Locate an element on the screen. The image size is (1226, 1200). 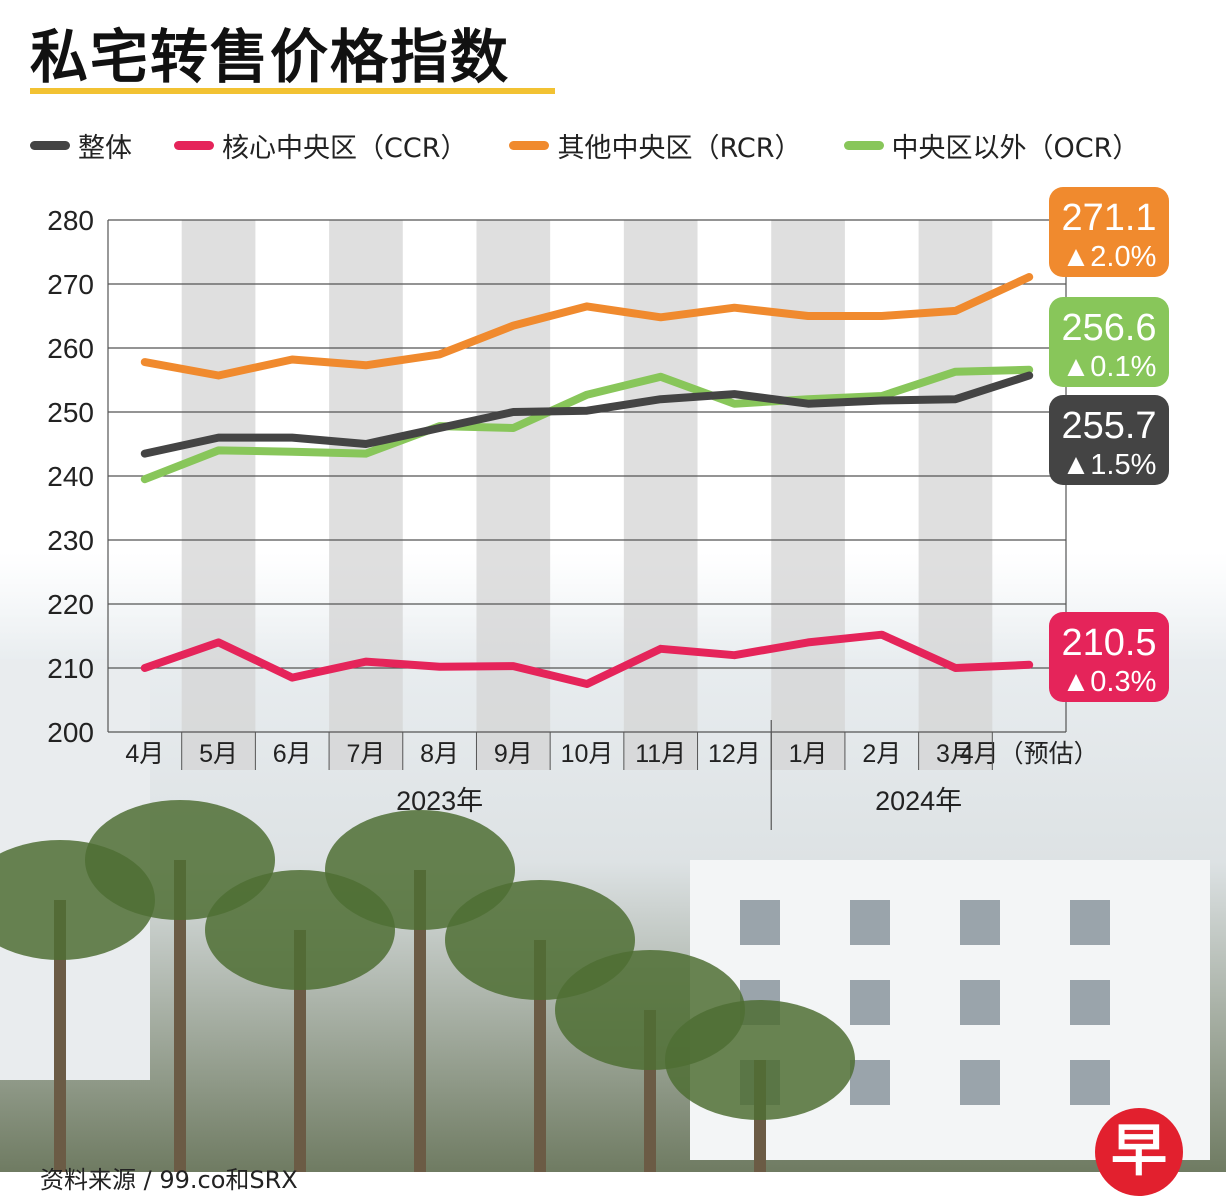
legend-swatch-ocr is located at coordinates (863, 145).